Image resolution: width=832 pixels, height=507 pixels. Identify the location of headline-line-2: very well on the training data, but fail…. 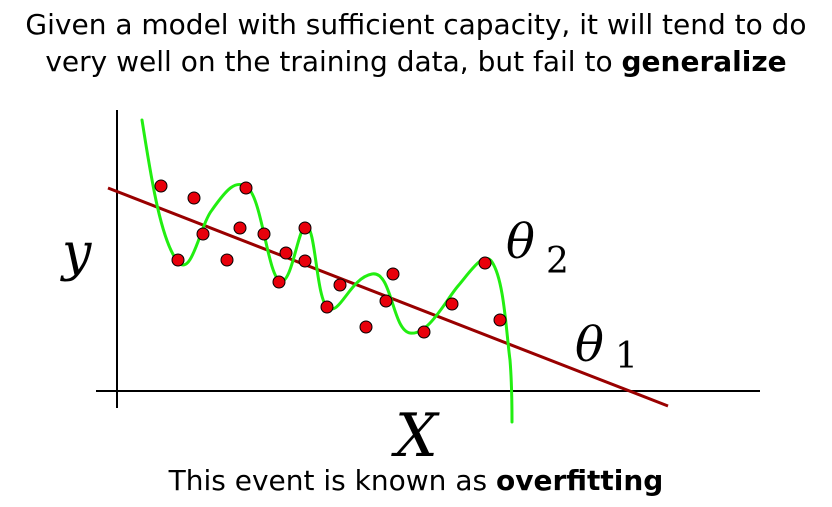
(416, 61).